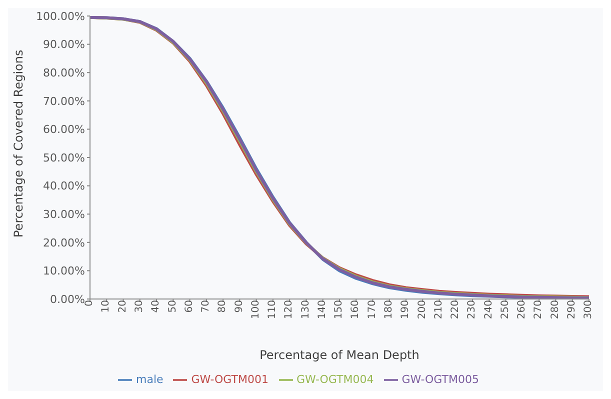 The height and width of the screenshot is (399, 611). I want to click on x-tick-label: 230, so click(472, 310).